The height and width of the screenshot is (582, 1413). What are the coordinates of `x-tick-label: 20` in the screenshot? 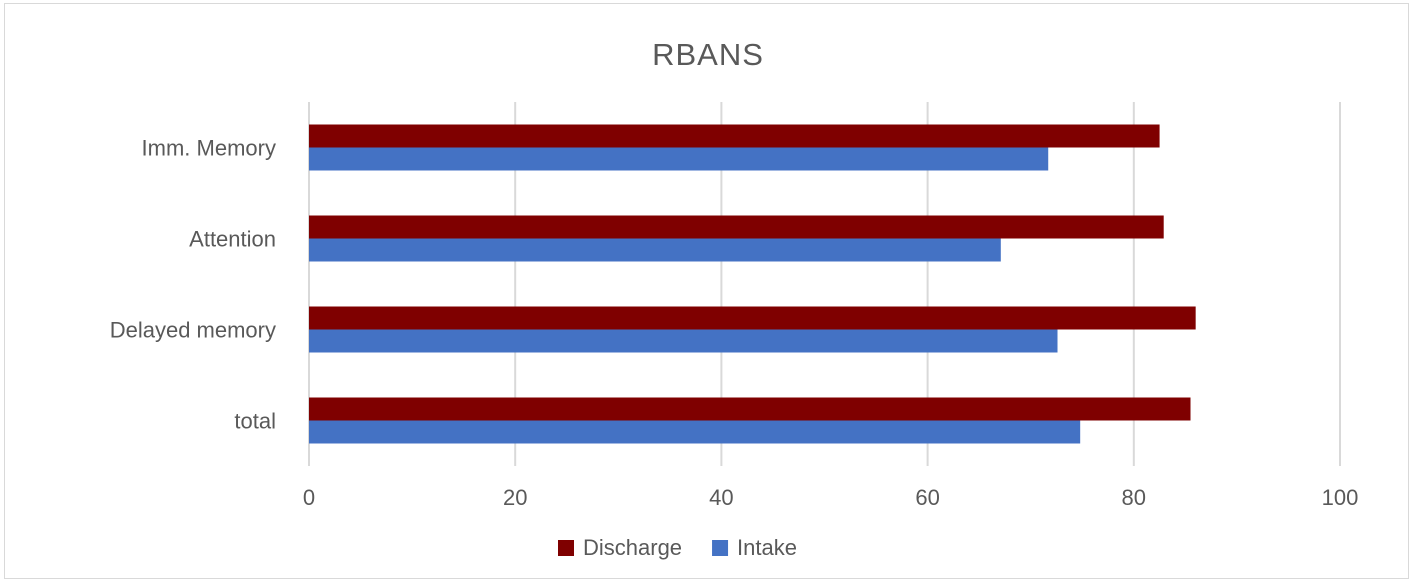 It's located at (515, 497).